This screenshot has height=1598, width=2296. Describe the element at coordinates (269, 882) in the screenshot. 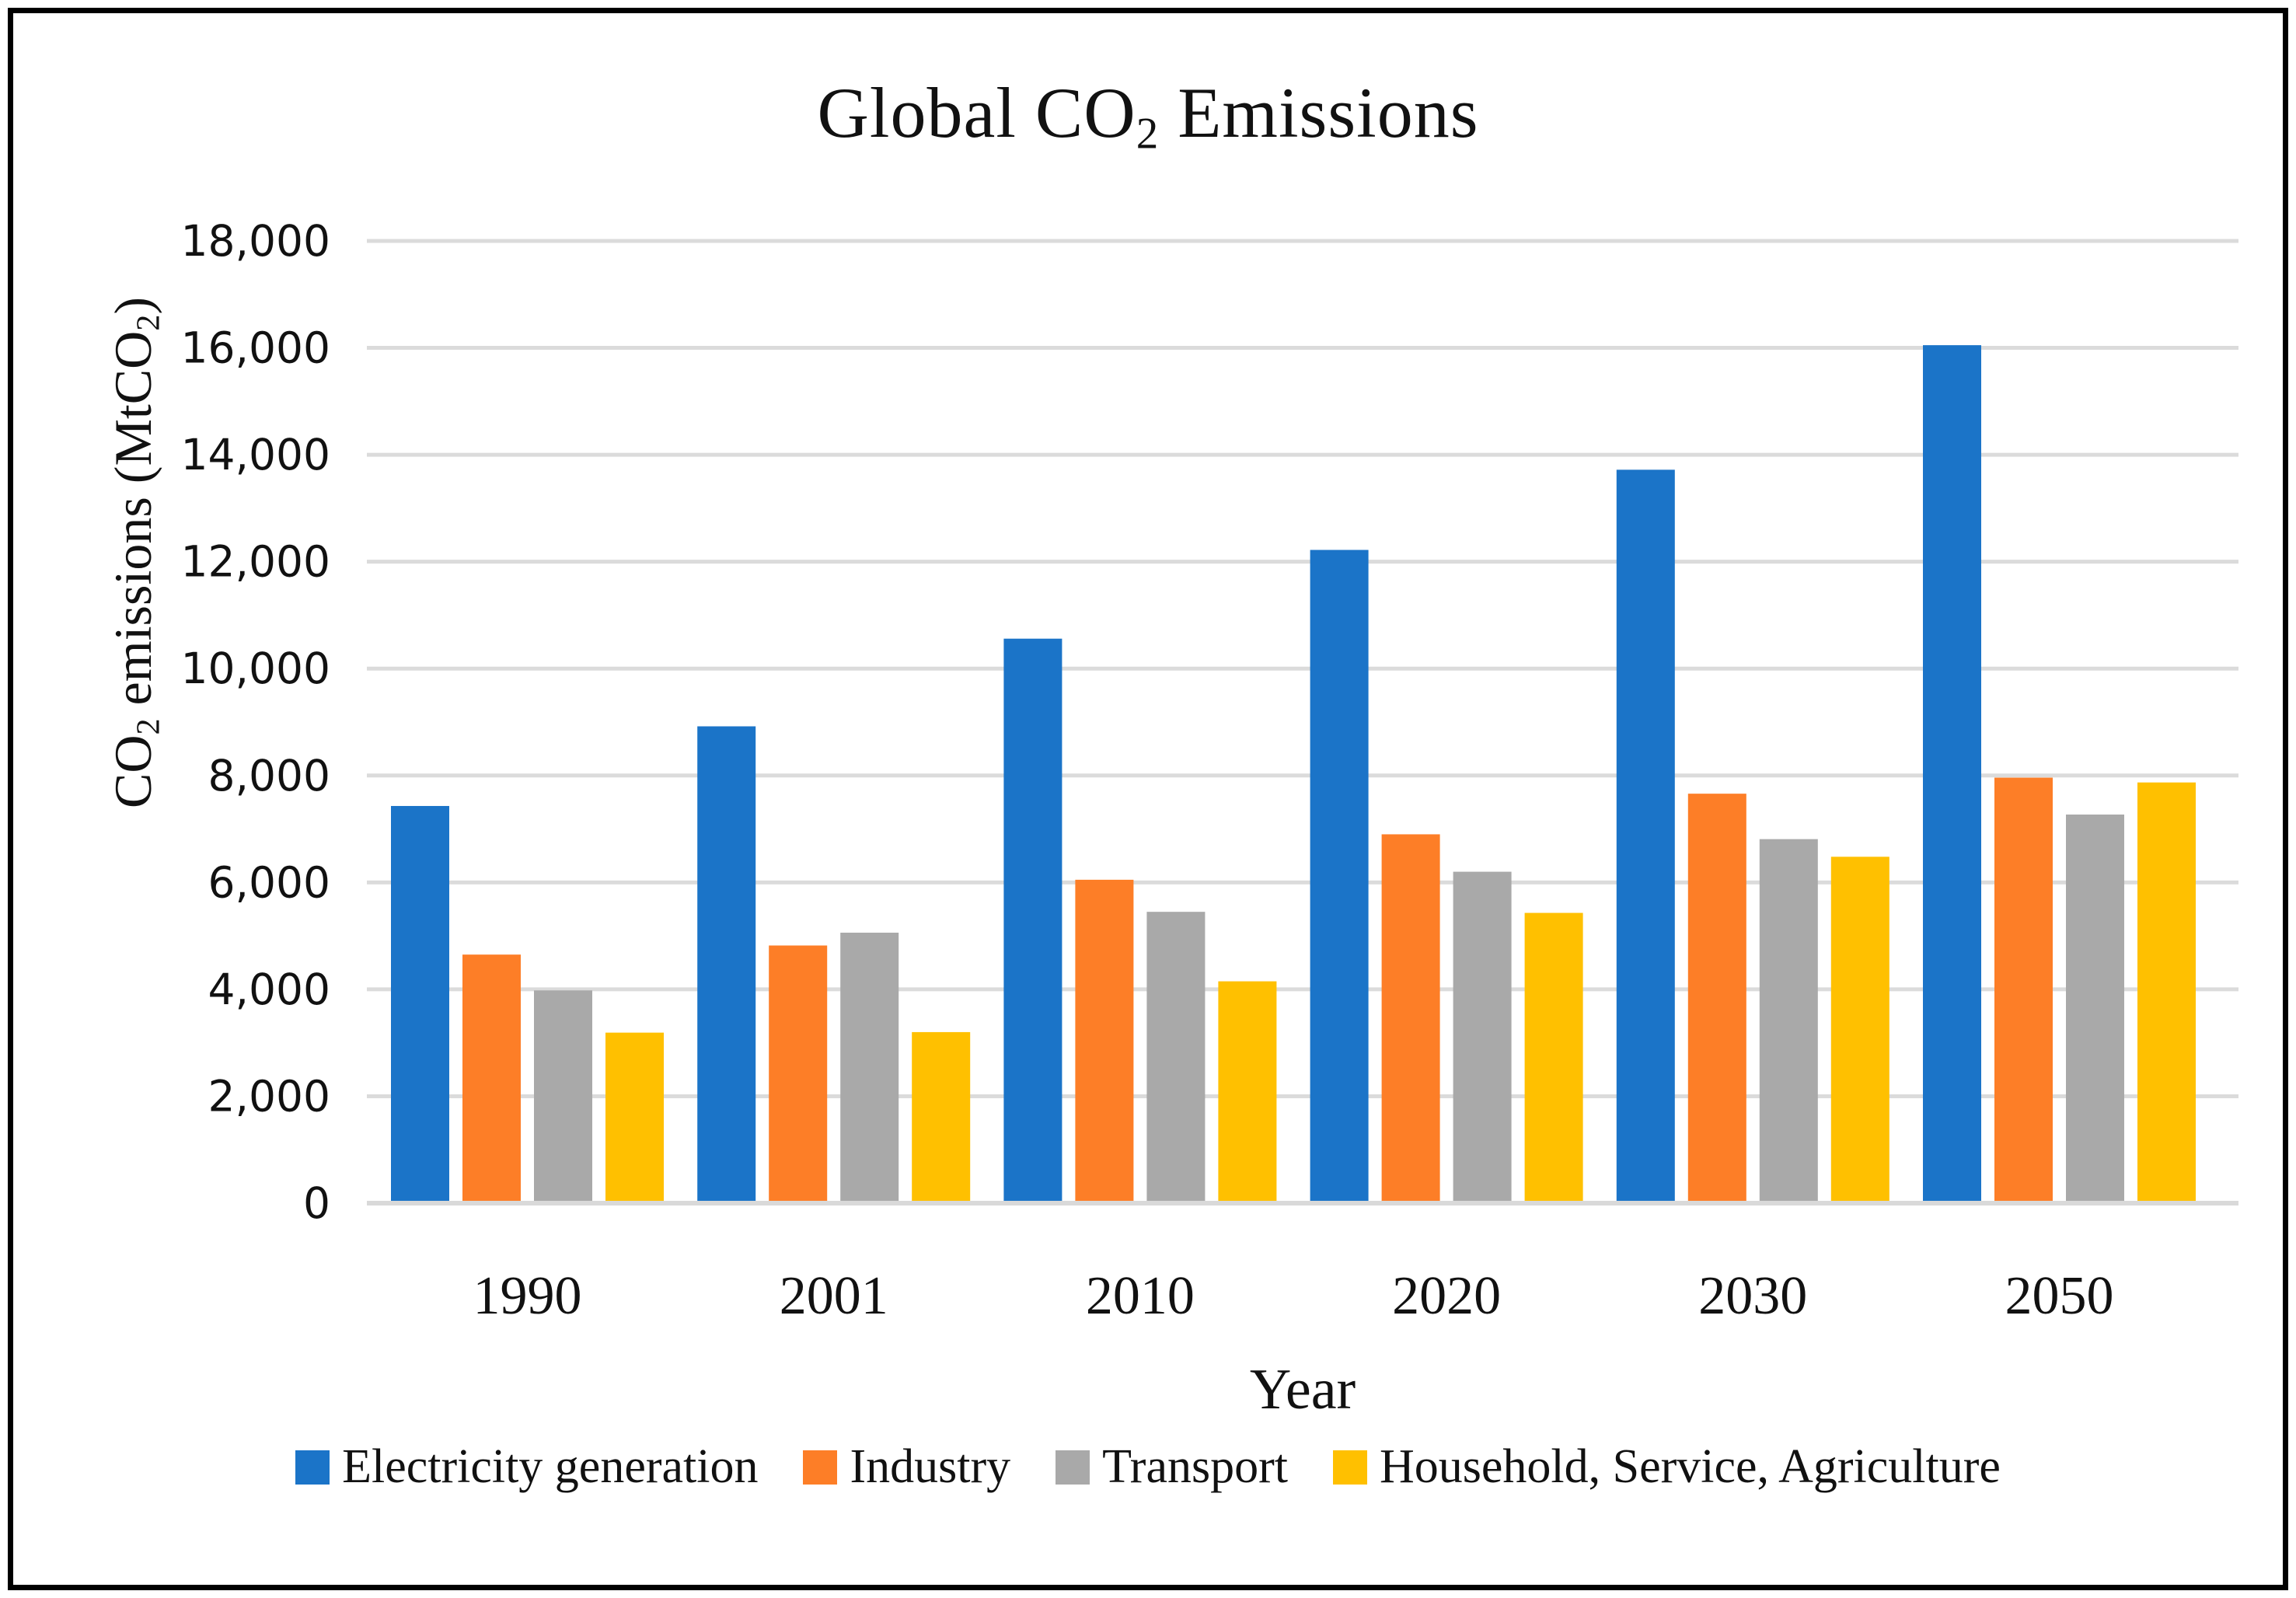

I see `y-tick-6000: 6,000` at that location.